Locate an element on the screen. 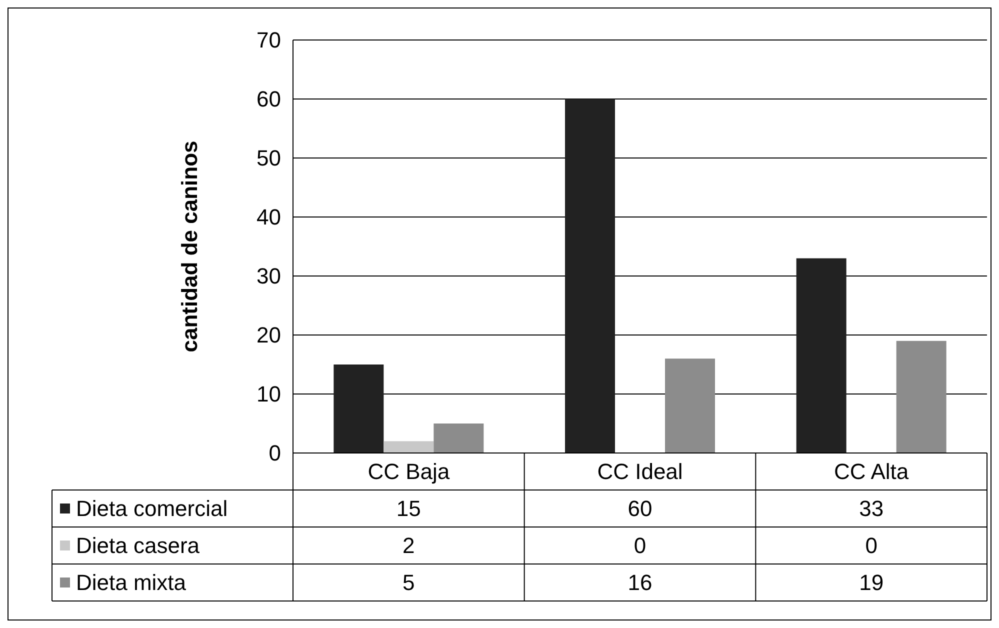 This screenshot has width=999, height=628. data-label: 2 is located at coordinates (408, 545).